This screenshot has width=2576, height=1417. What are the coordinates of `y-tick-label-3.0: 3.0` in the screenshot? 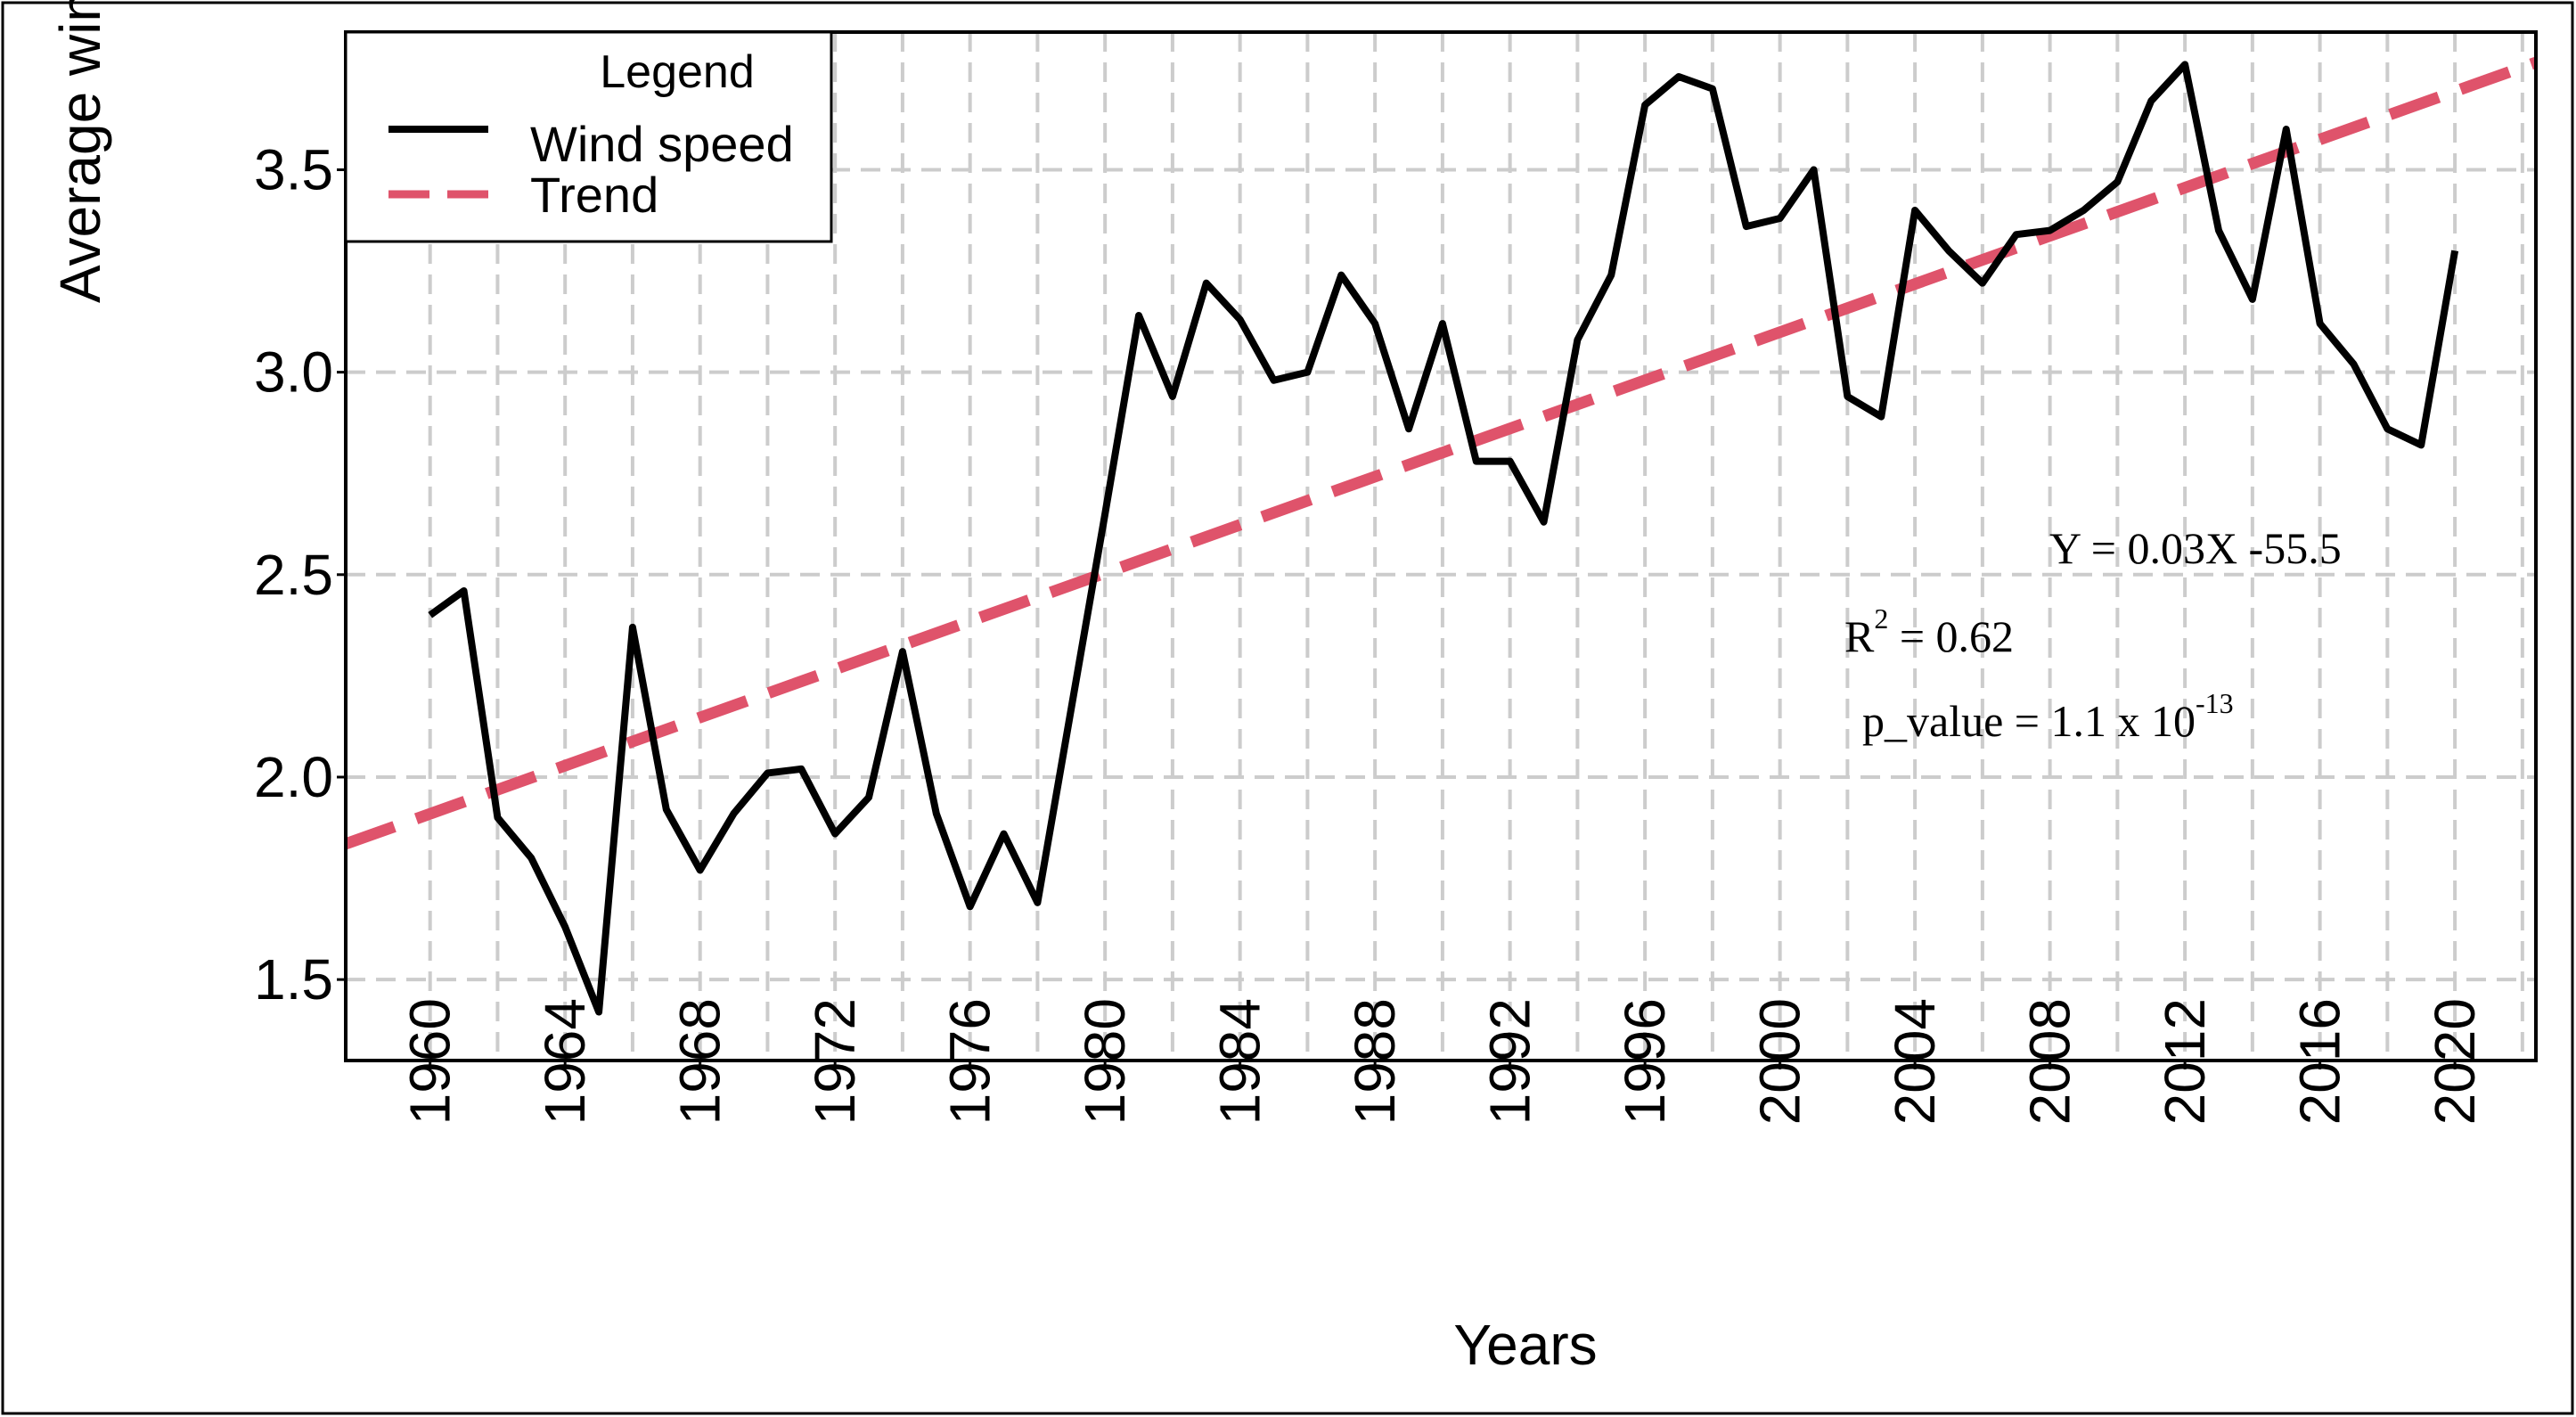 It's located at (293, 372).